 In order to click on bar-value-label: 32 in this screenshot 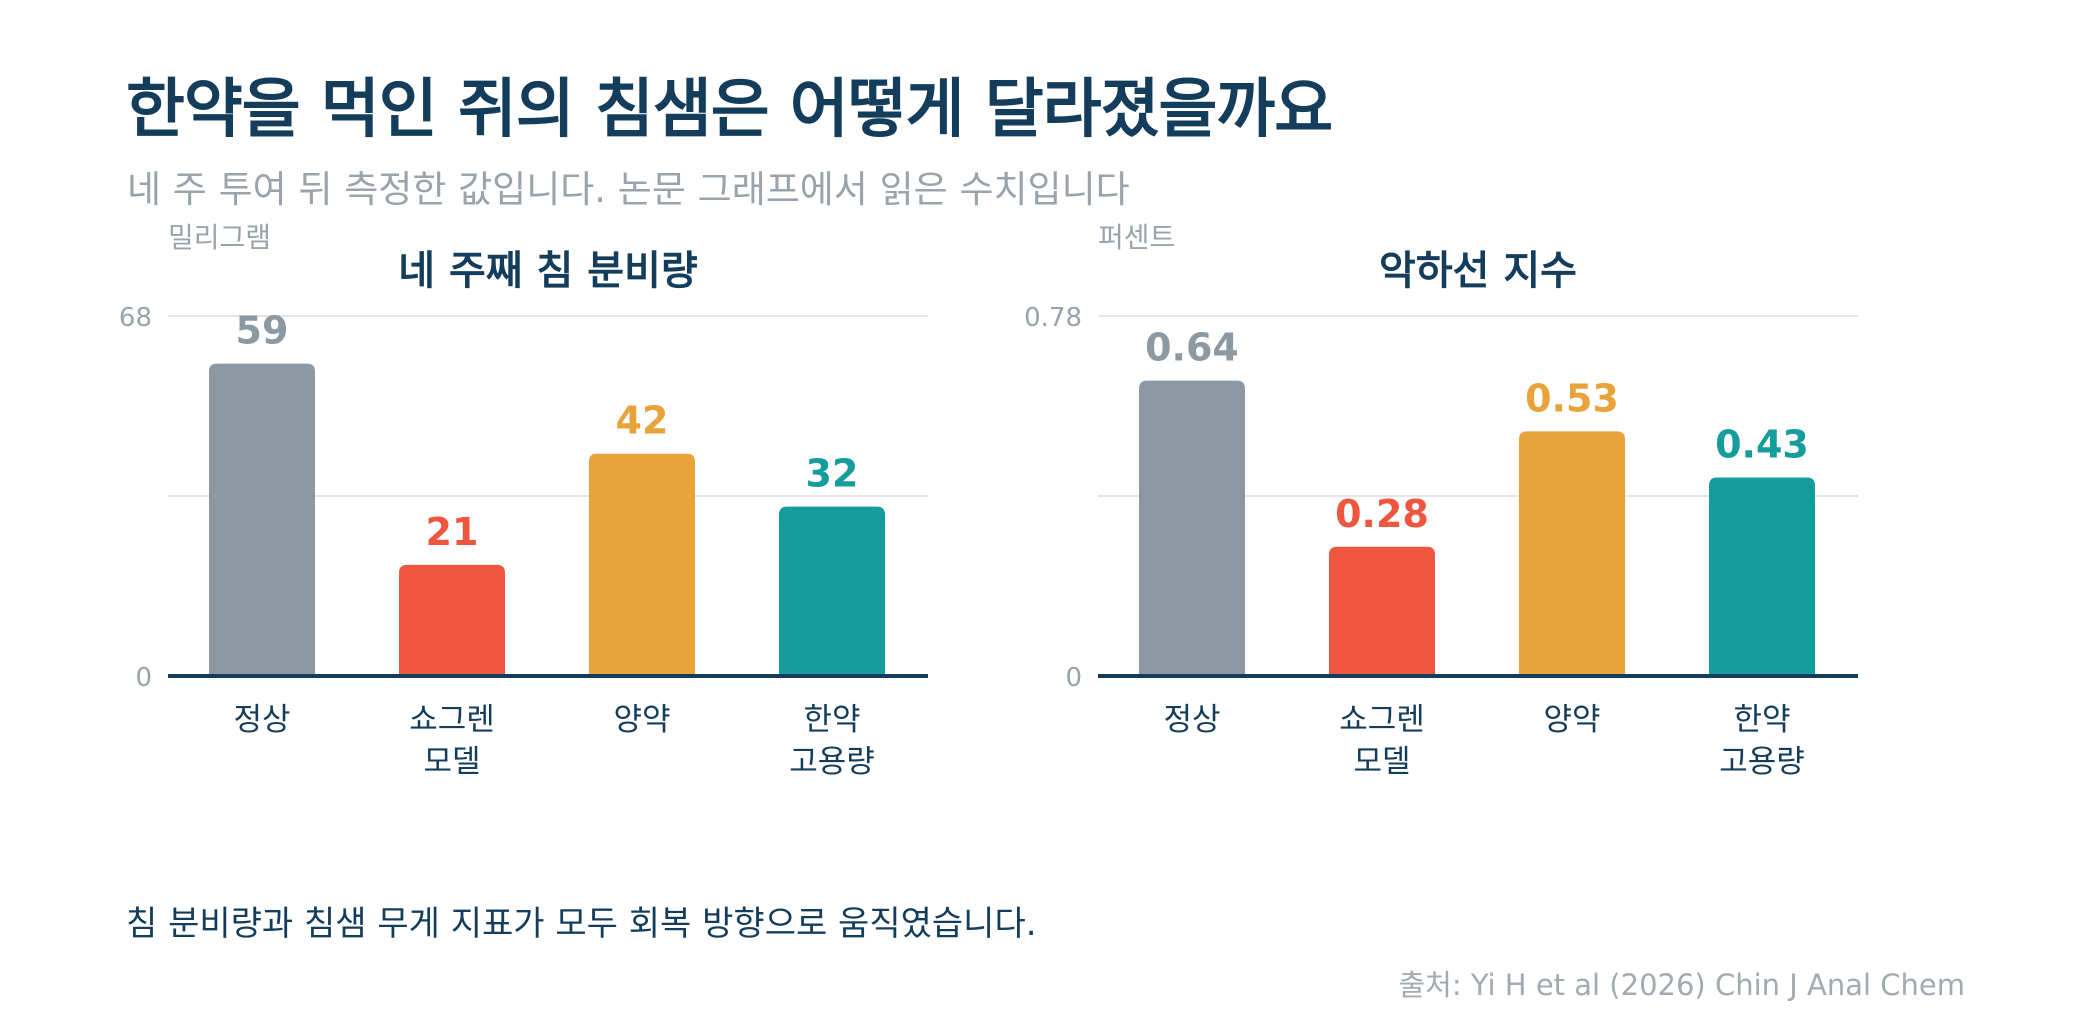, I will do `click(832, 474)`.